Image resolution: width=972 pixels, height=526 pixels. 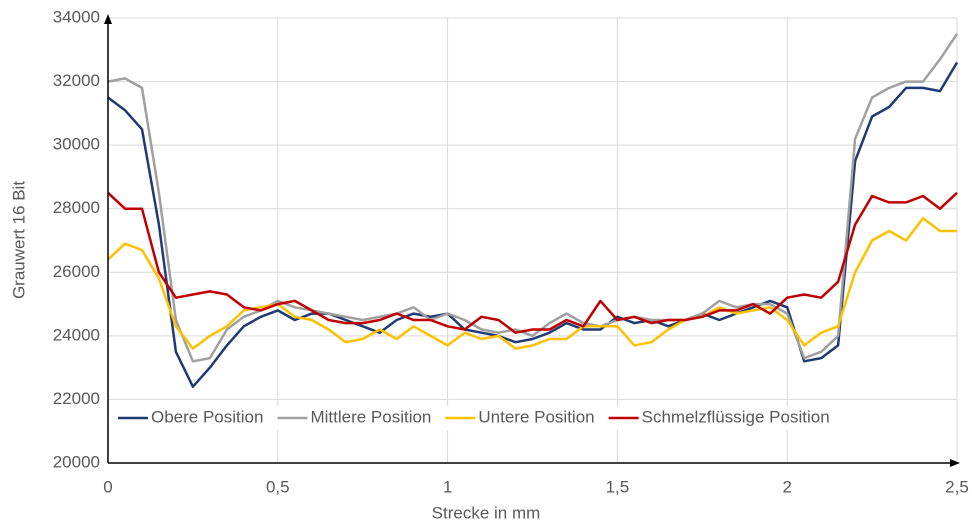 I want to click on y-tick-label: 24000, so click(x=76, y=334).